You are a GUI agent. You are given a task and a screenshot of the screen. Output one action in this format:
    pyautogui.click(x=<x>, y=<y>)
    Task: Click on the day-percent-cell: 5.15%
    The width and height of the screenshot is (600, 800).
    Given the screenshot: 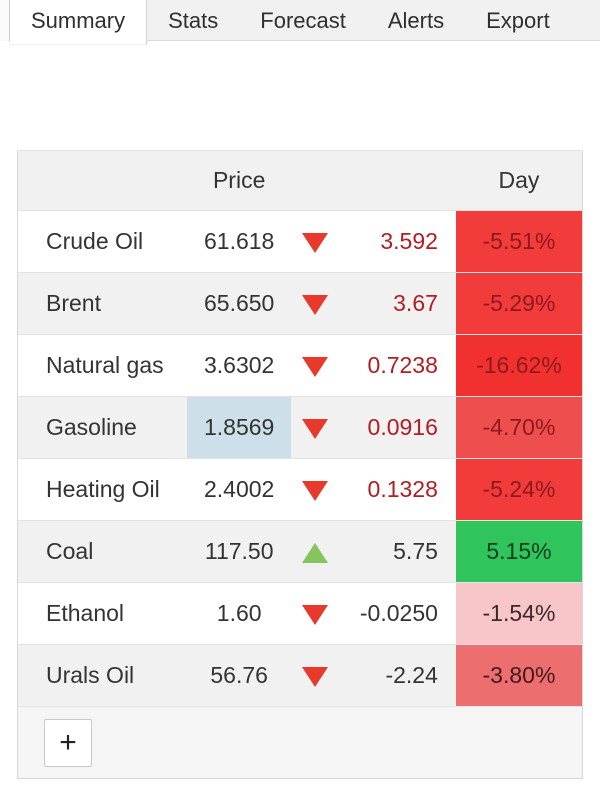 What is the action you would take?
    pyautogui.click(x=519, y=551)
    